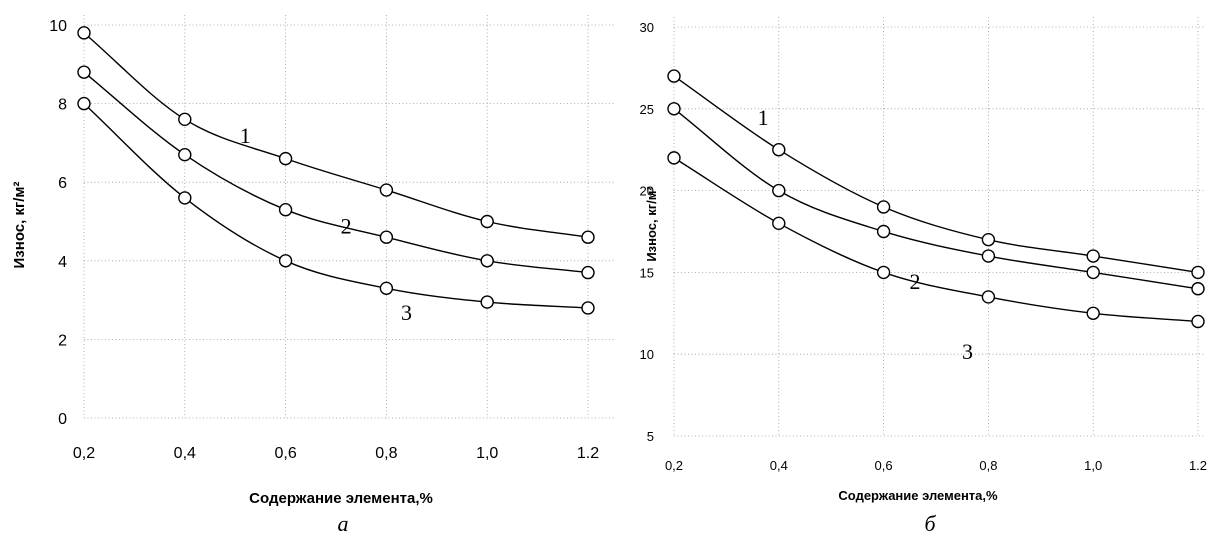 Image resolution: width=1215 pixels, height=539 pixels. What do you see at coordinates (884, 465) in the screenshot?
I see `chart-b-x-tick-label: 0,6` at bounding box center [884, 465].